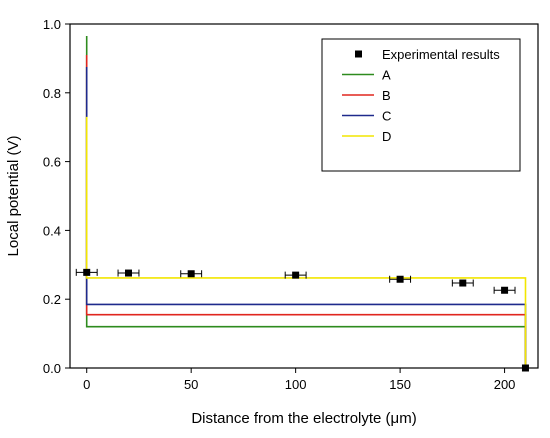  Describe the element at coordinates (358, 54) in the screenshot. I see `legend-marker-experimental` at that location.